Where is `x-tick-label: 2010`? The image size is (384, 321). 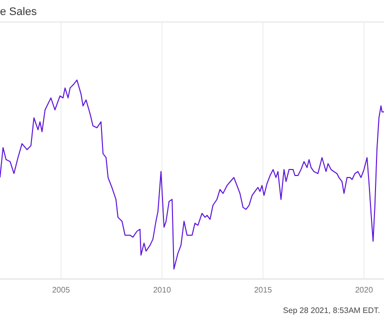 x-tick-label: 2010 is located at coordinates (162, 290).